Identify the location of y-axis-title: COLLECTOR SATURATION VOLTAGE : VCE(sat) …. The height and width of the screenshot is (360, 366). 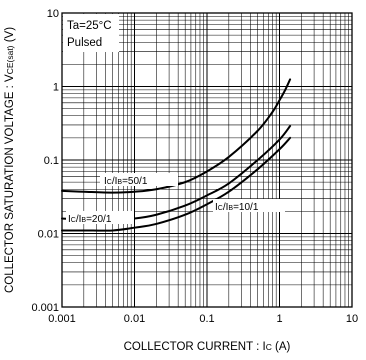
(10, 160).